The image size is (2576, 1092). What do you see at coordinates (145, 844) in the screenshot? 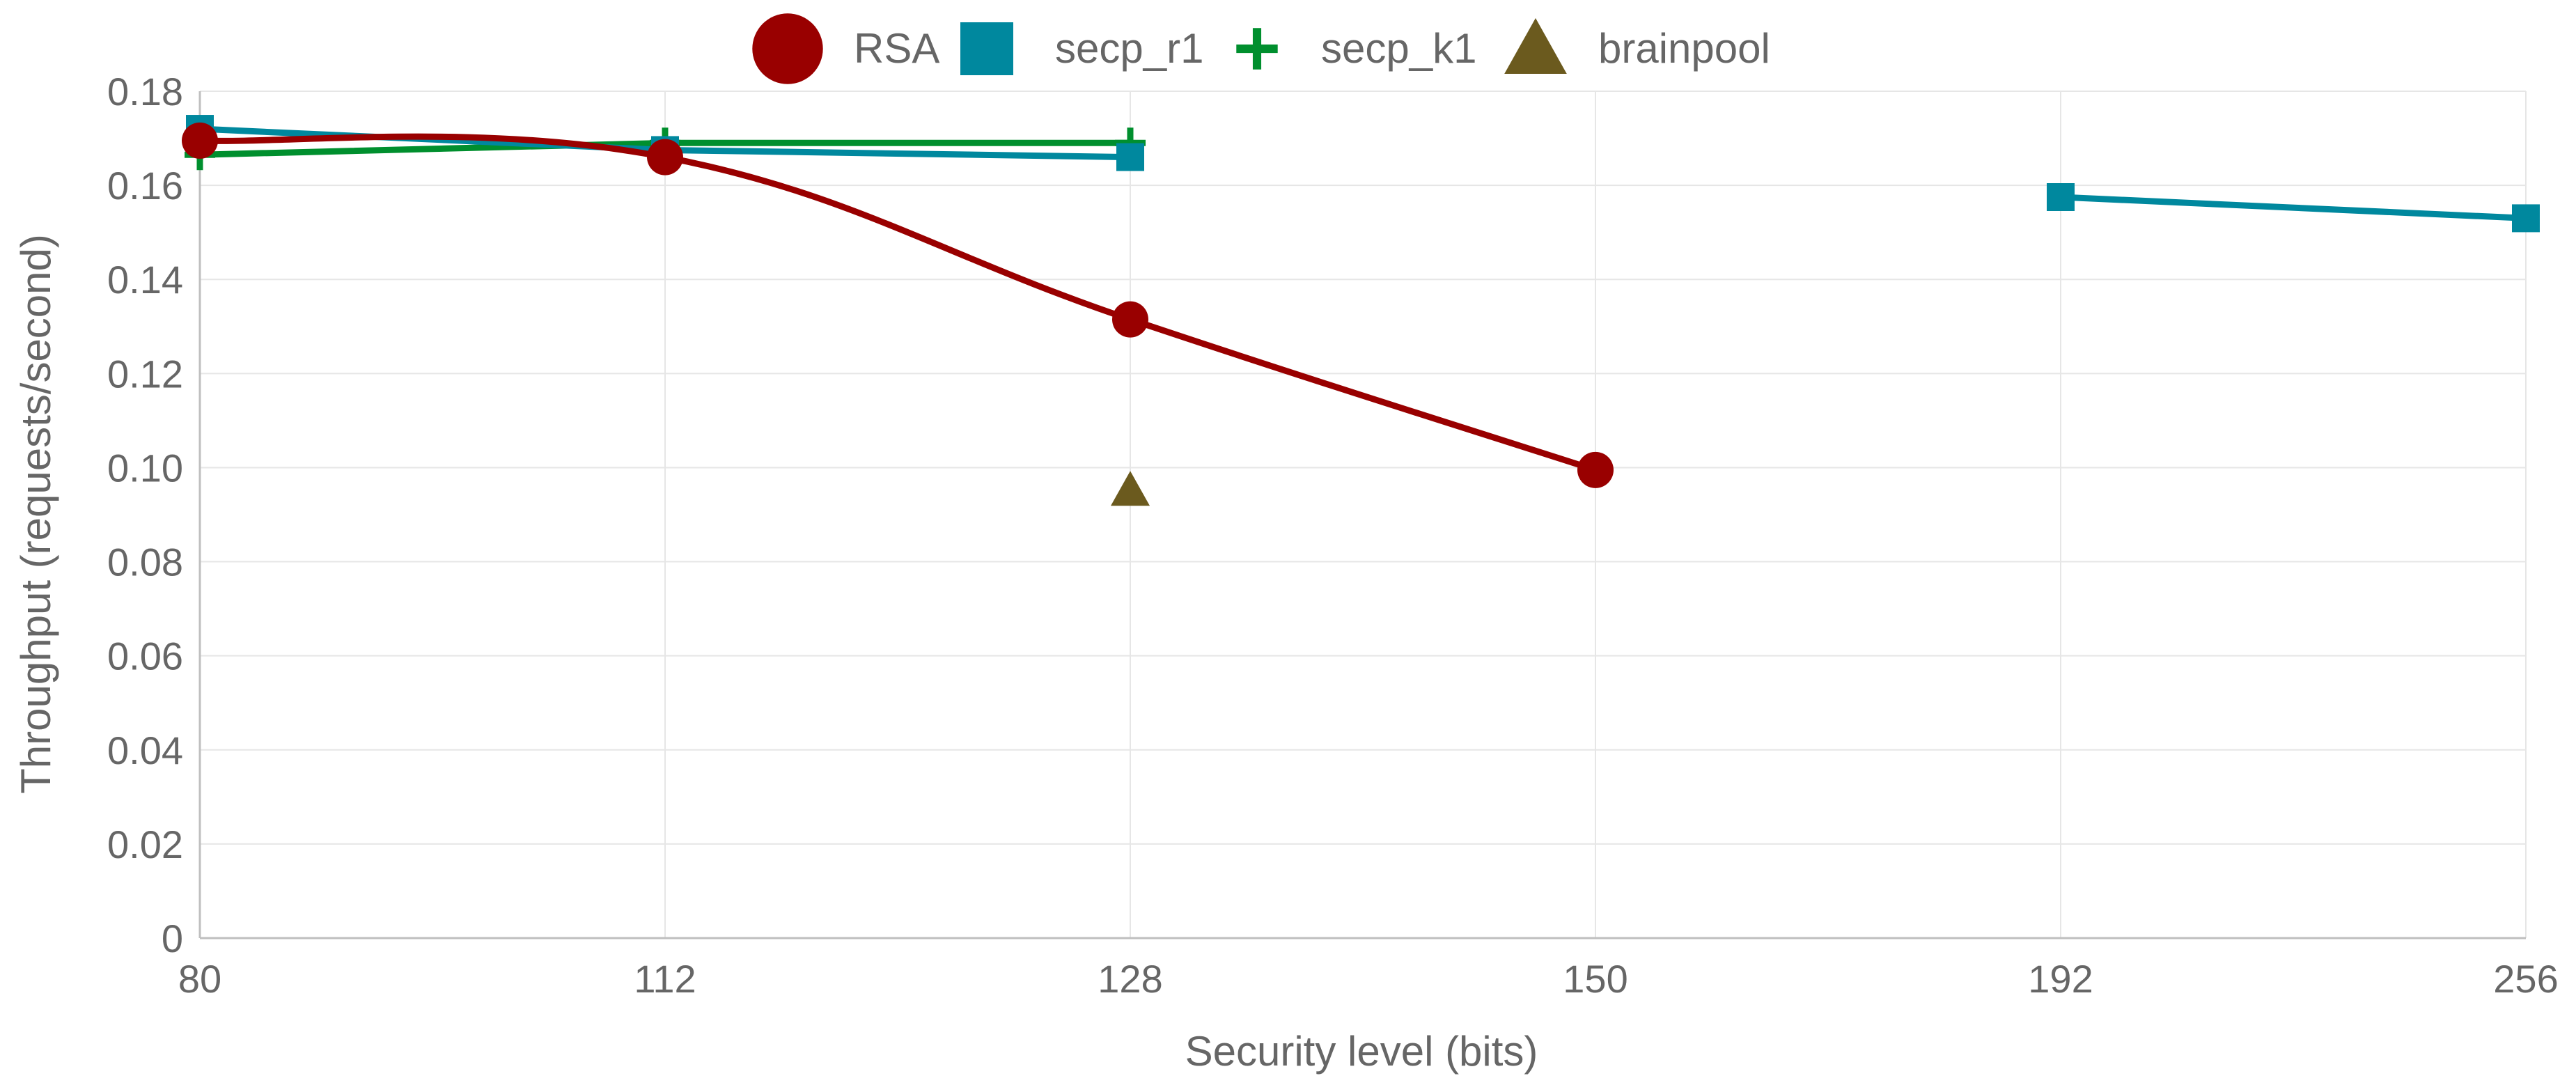
I see `y-tick-label: 0.02` at bounding box center [145, 844].